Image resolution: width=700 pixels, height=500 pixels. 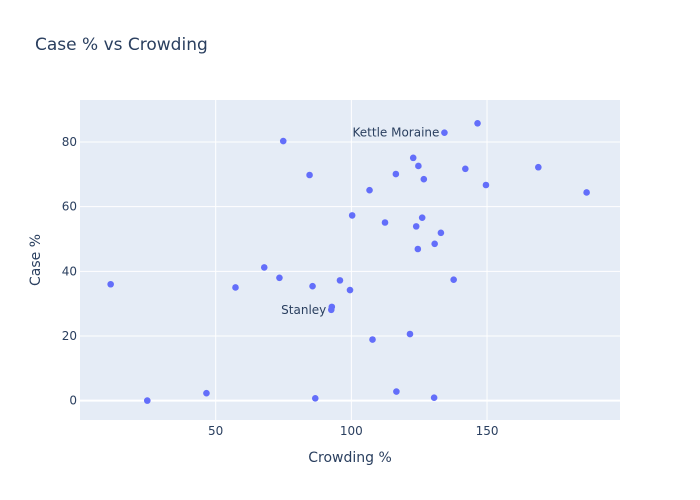 What do you see at coordinates (121, 45) in the screenshot?
I see `chart-title: Case % vs Crowding` at bounding box center [121, 45].